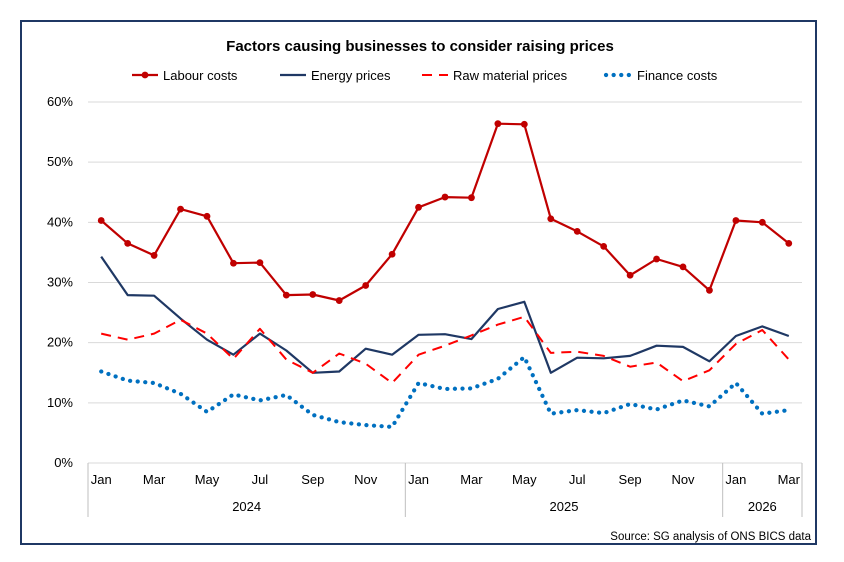 This screenshot has width=844, height=562. What do you see at coordinates (60, 161) in the screenshot?
I see `y-tick-label: 50%` at bounding box center [60, 161].